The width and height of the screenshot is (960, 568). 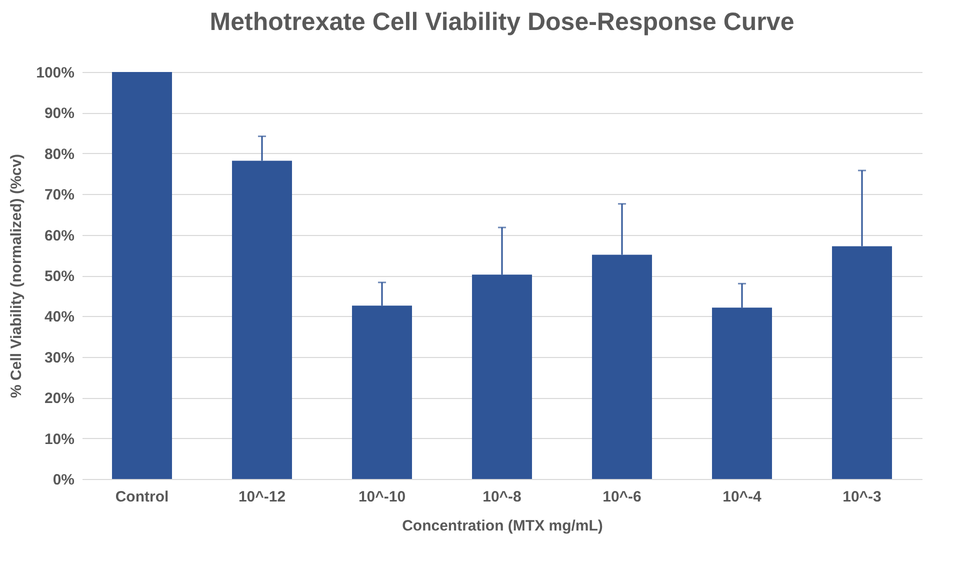 I want to click on x-tick-label: 10^-4, so click(x=742, y=497).